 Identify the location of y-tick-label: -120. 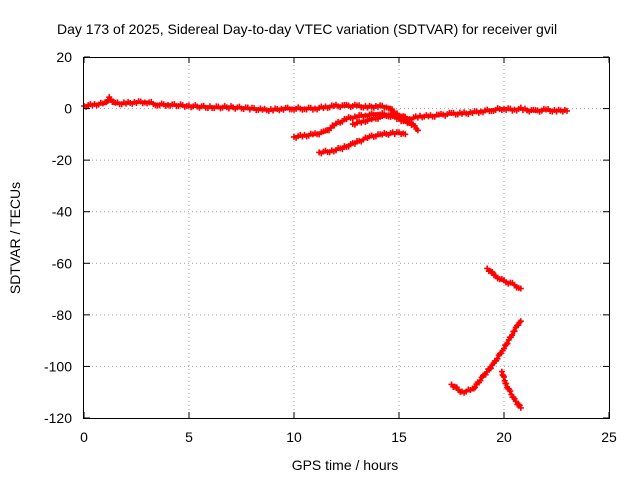
(58, 418).